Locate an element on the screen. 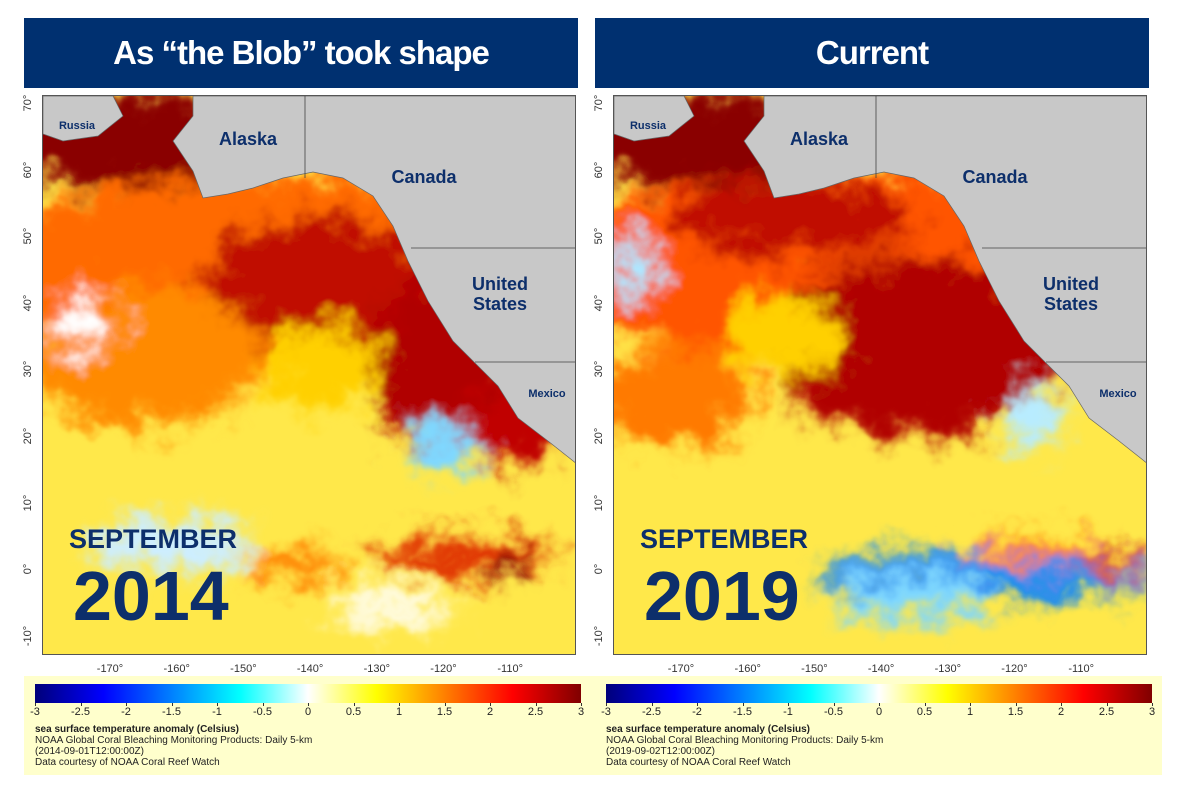 The height and width of the screenshot is (792, 1188). caption-line: (2019-09-02T12:00:00Z) is located at coordinates (660, 751).